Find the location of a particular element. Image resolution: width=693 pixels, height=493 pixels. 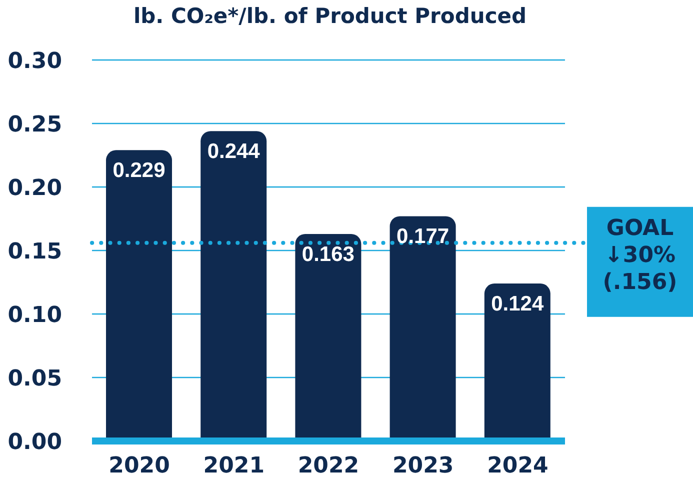

y-tick-label: 0.20 is located at coordinates (35, 188).